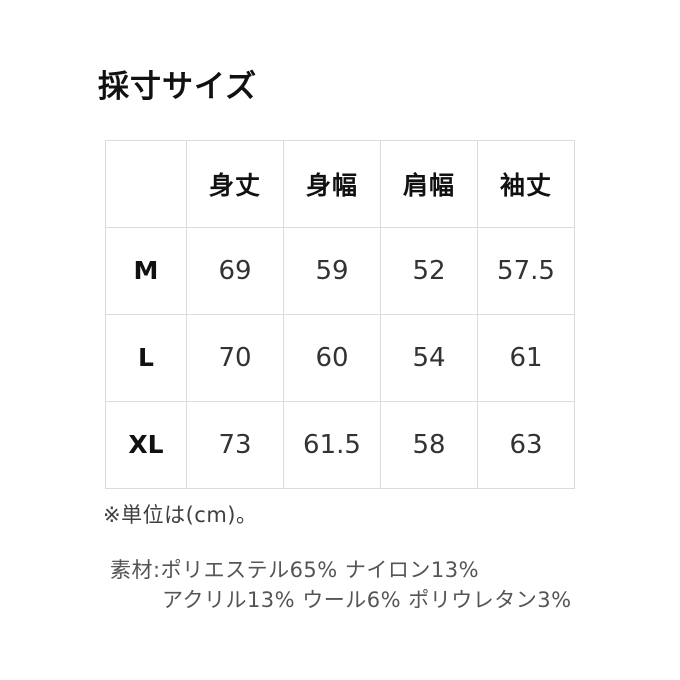 This screenshot has height=680, width=680. What do you see at coordinates (178, 87) in the screenshot?
I see `page-title: 採寸サイズ` at bounding box center [178, 87].